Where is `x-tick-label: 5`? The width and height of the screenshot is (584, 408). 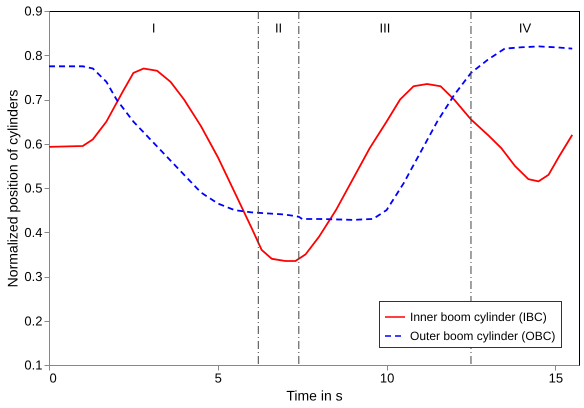
x-tick-label: 5 is located at coordinates (218, 378).